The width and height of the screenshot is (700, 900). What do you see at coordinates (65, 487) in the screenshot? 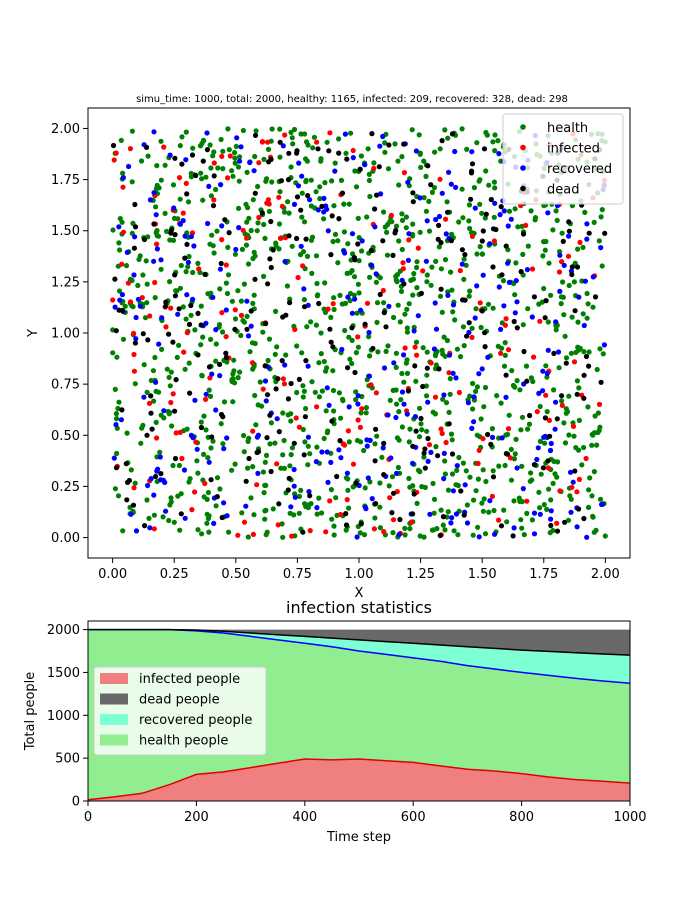
I see `scatter-y-tick-label: 0.25` at bounding box center [65, 487].